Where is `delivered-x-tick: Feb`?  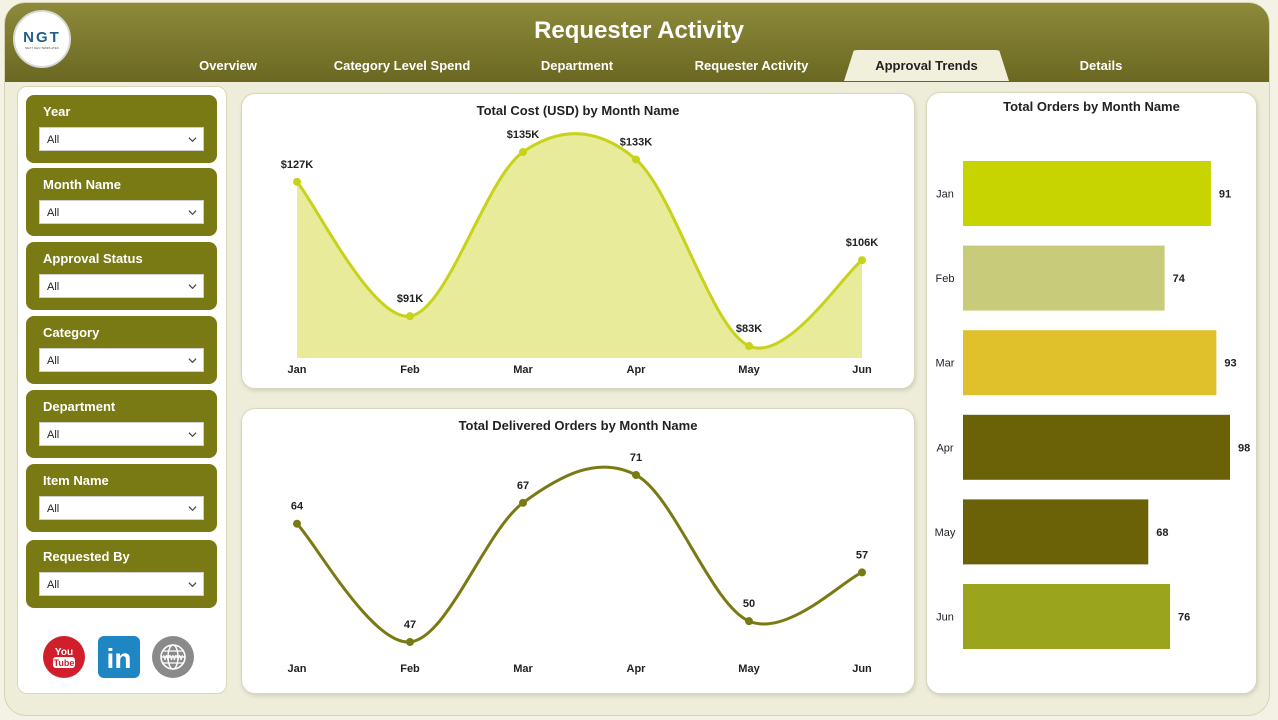
delivered-x-tick: Feb is located at coordinates (410, 669).